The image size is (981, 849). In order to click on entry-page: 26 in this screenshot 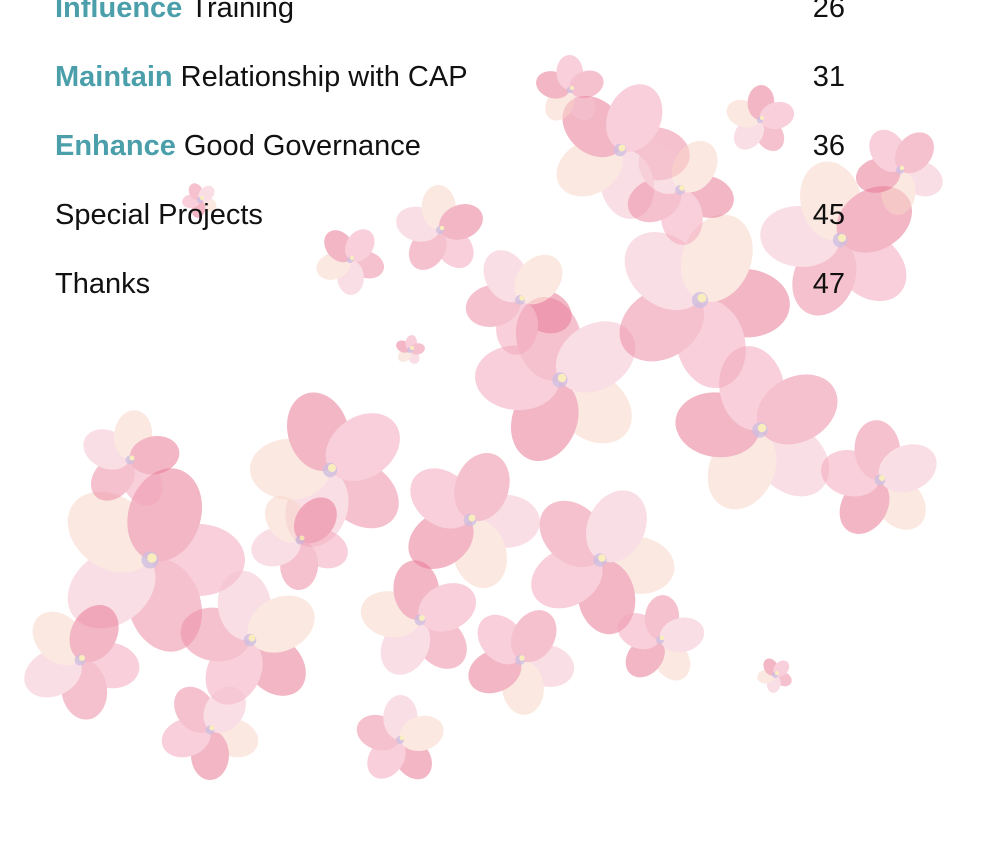, I will do `click(828, 12)`.